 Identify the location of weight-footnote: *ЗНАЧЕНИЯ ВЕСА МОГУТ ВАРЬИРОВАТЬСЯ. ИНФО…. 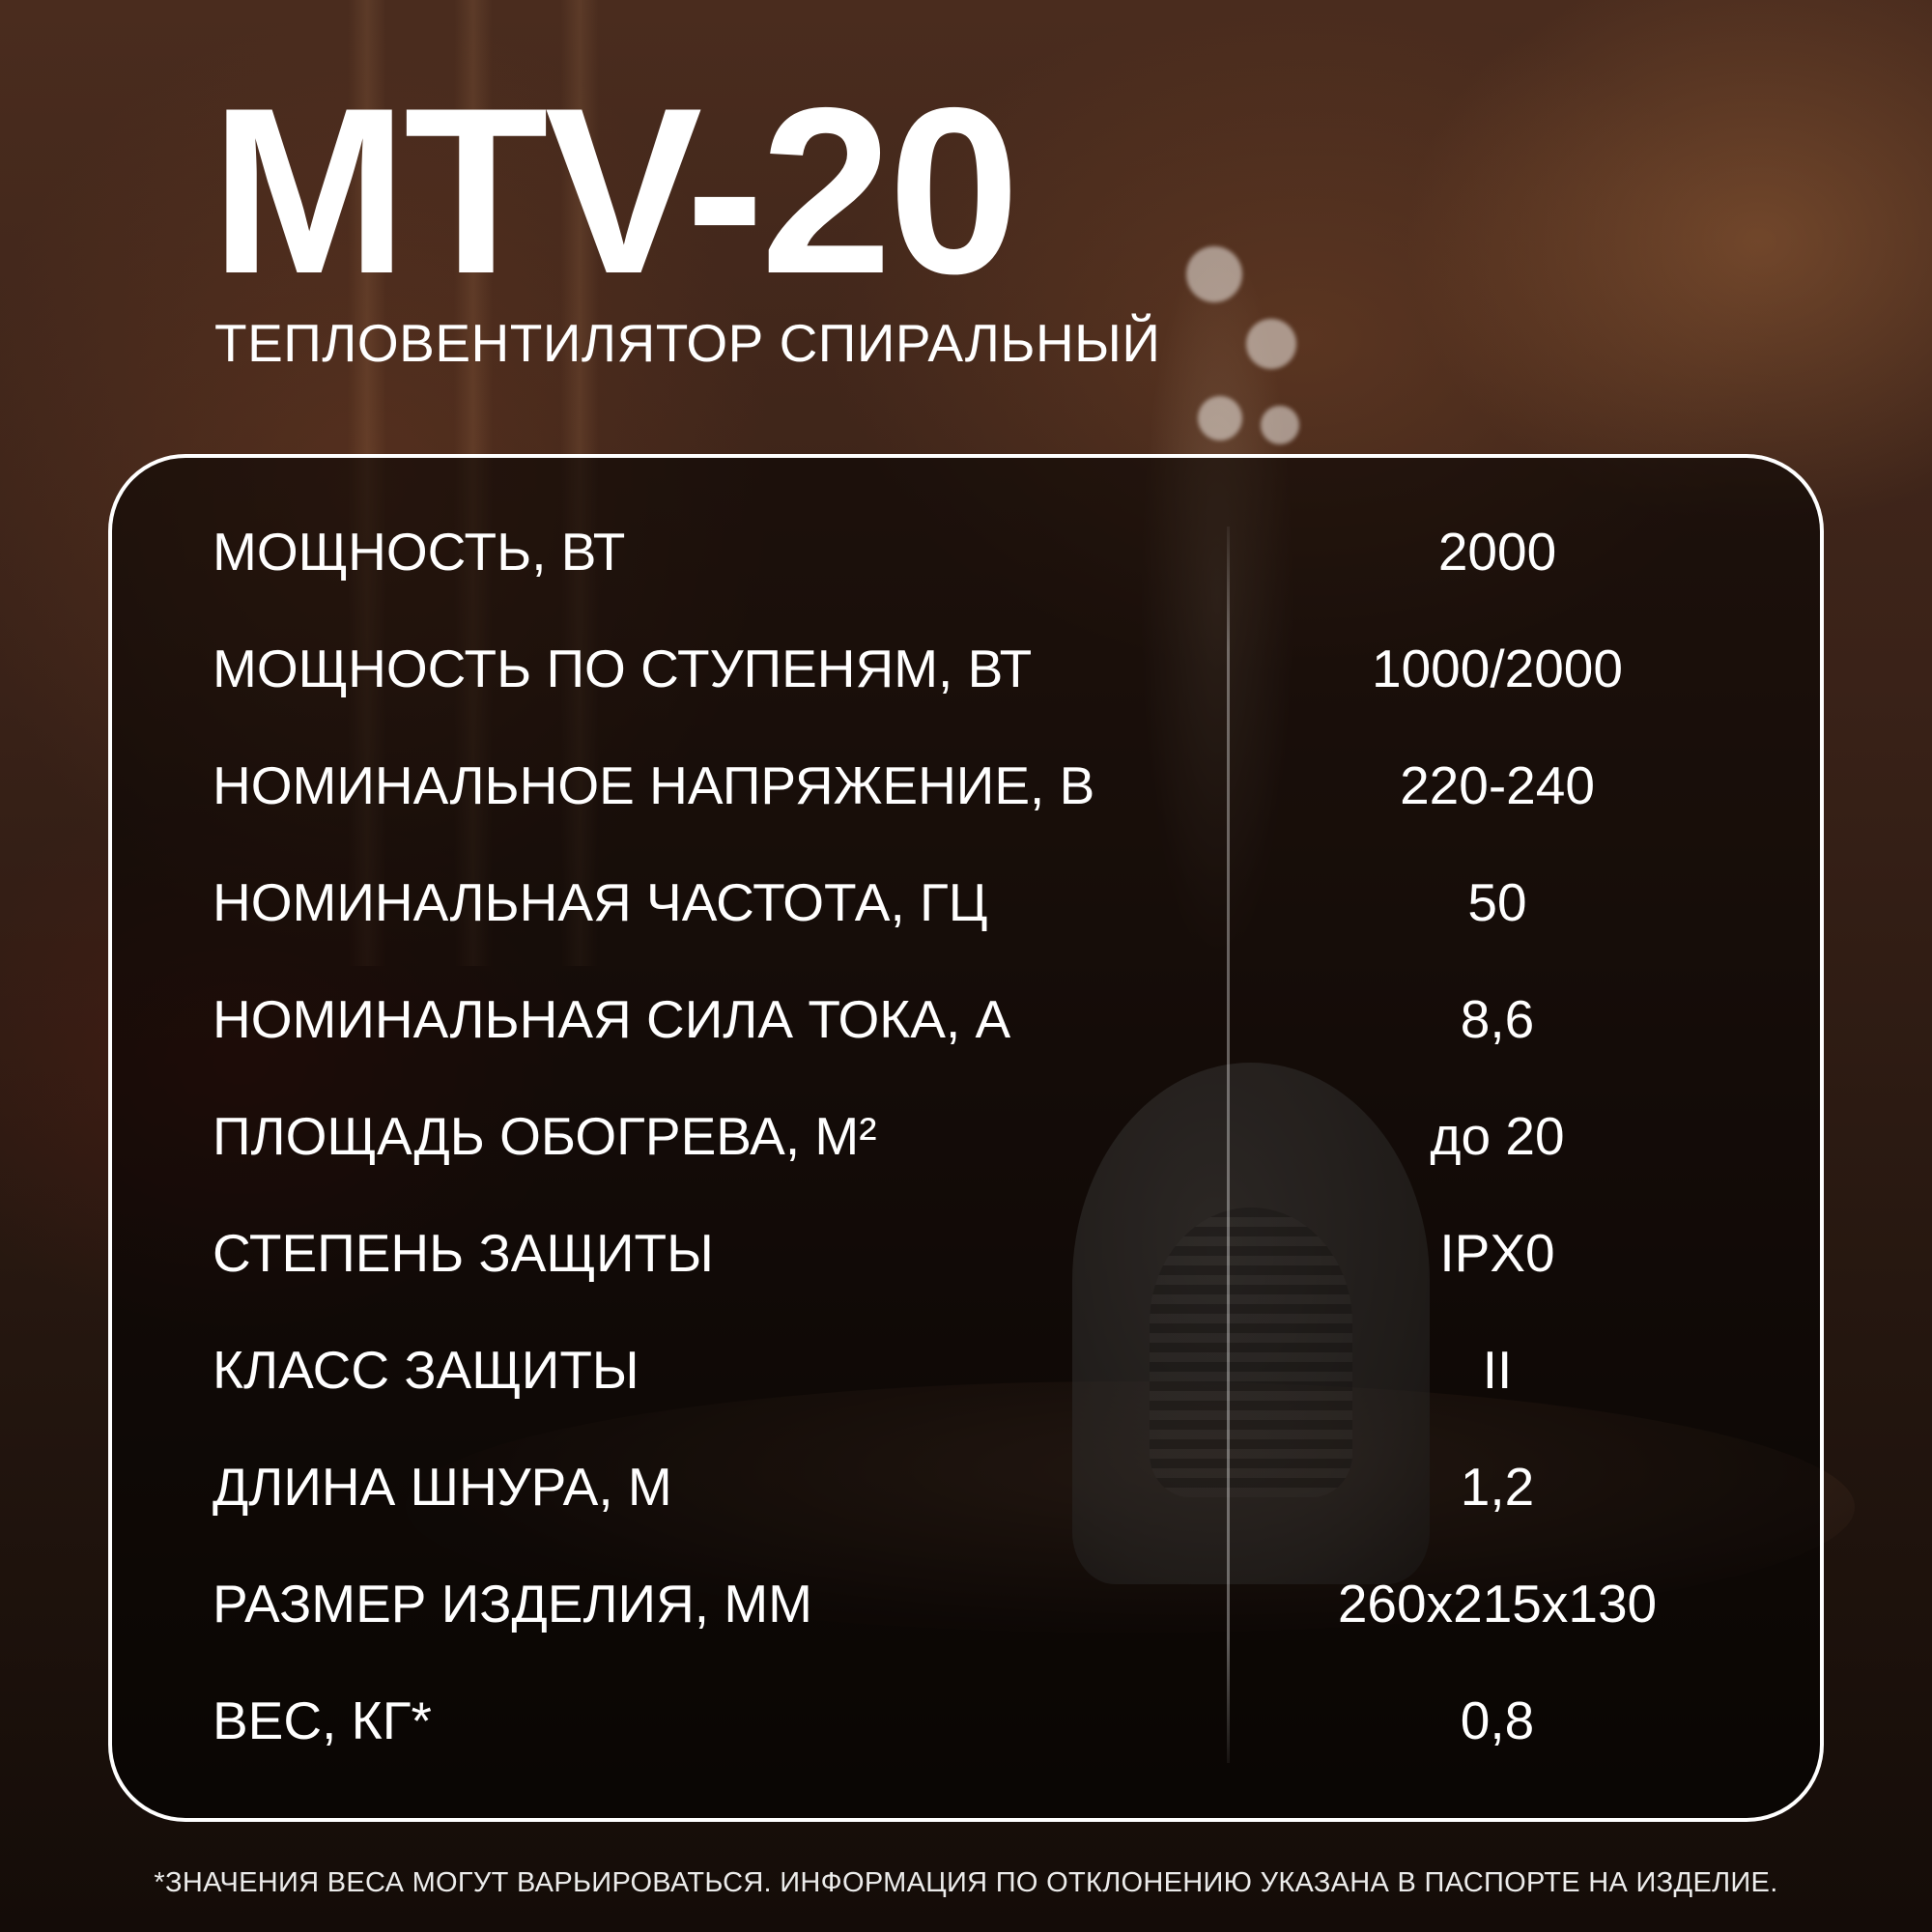
(966, 1882).